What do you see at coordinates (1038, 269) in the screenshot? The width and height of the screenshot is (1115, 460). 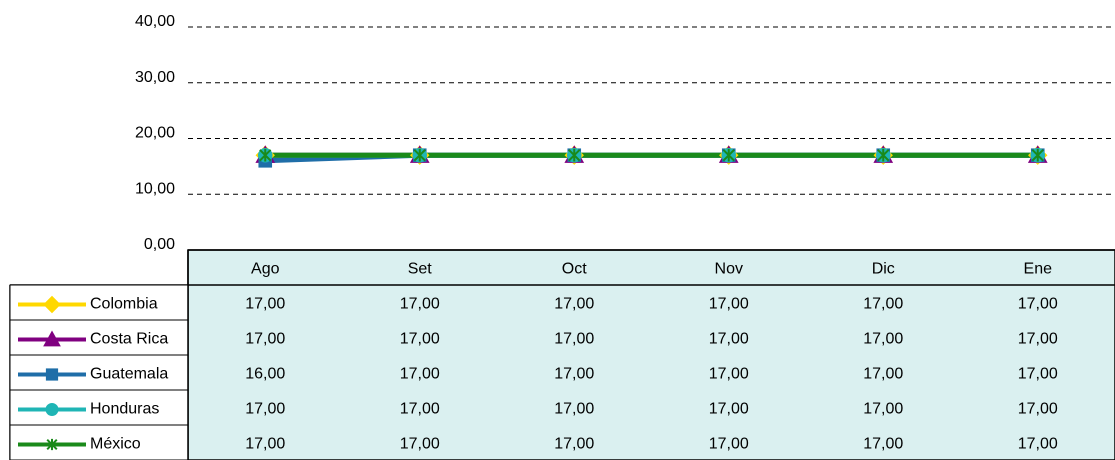 I see `x-tick-label: Ene` at bounding box center [1038, 269].